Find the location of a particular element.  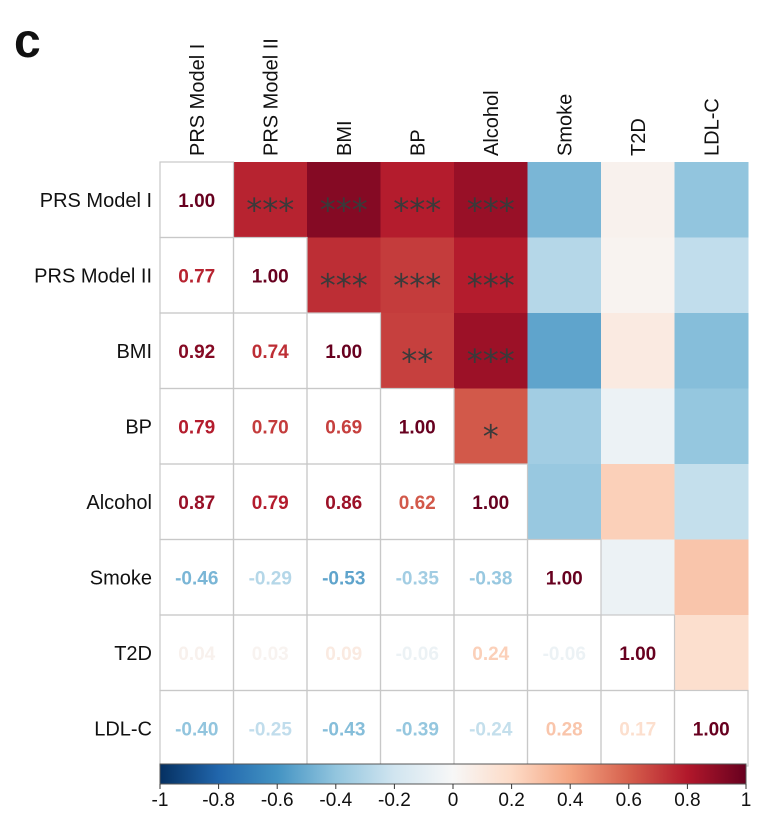

cell-value-label: 0.79 is located at coordinates (270, 503).